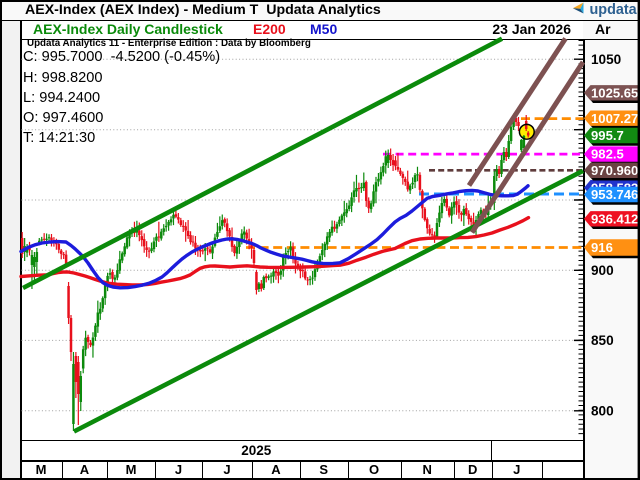 The image size is (640, 480). What do you see at coordinates (602, 247) in the screenshot?
I see `svg-text: 916` at bounding box center [602, 247].